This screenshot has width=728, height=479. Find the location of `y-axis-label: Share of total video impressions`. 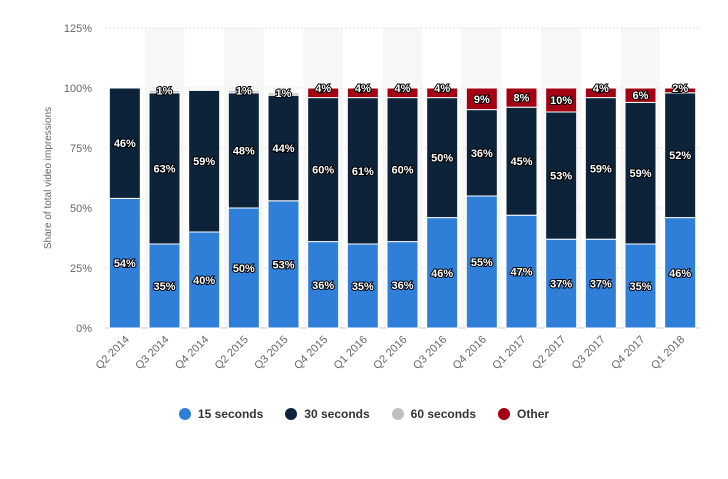

y-axis-label: Share of total video impressions is located at coordinates (48, 178).